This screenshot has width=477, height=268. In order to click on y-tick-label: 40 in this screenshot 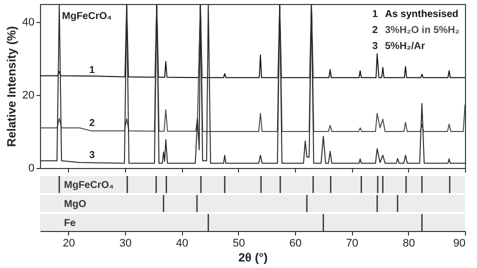, I will do `click(28, 22)`.